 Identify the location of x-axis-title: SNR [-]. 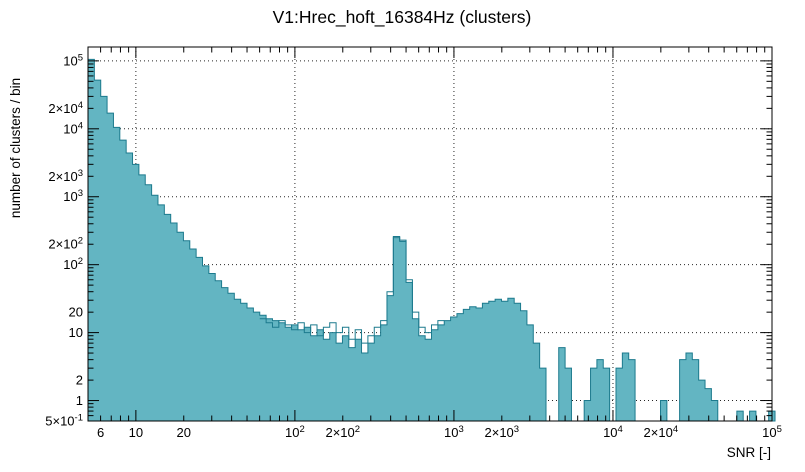
(749, 452).